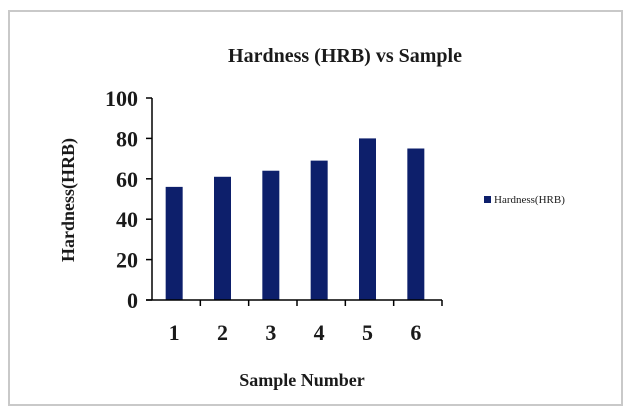 The image size is (632, 414). What do you see at coordinates (367, 332) in the screenshot?
I see `x-tick-label: 5` at bounding box center [367, 332].